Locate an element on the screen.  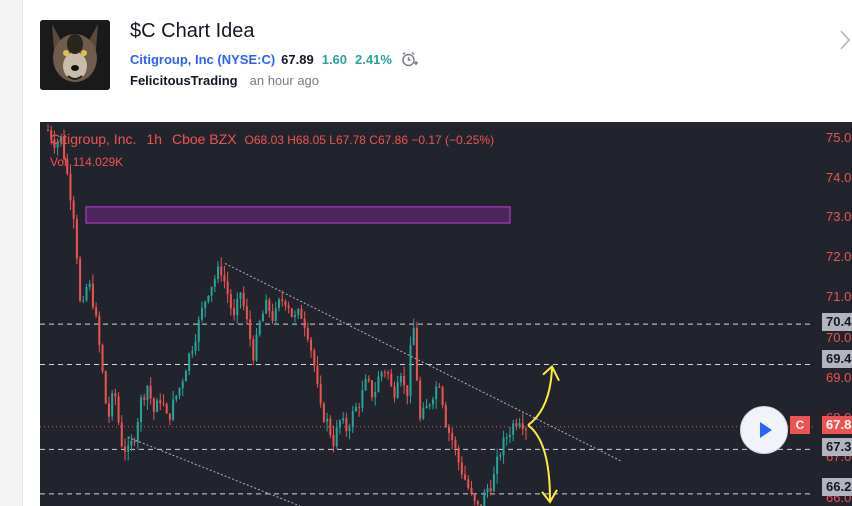
idea-title: $C Chart Idea is located at coordinates (192, 31).